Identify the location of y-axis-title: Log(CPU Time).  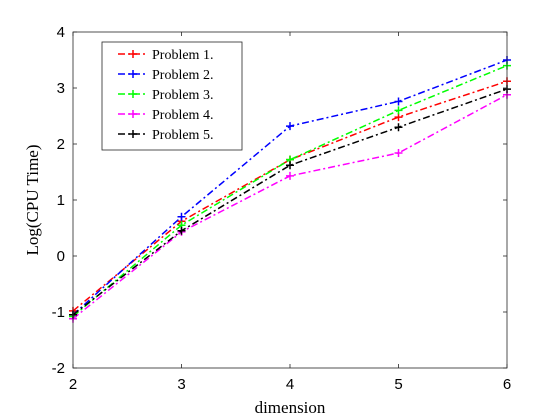
(32, 200).